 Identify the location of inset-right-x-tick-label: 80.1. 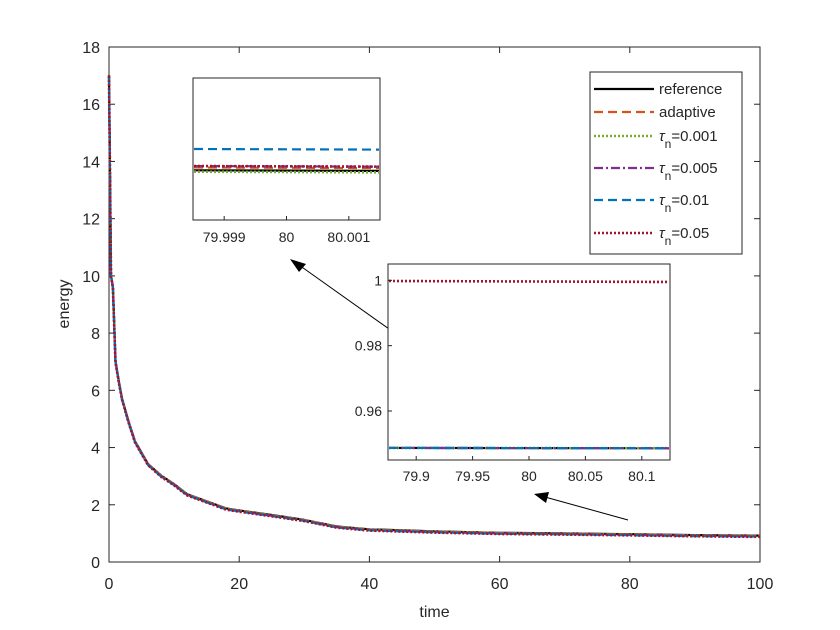
(641, 476).